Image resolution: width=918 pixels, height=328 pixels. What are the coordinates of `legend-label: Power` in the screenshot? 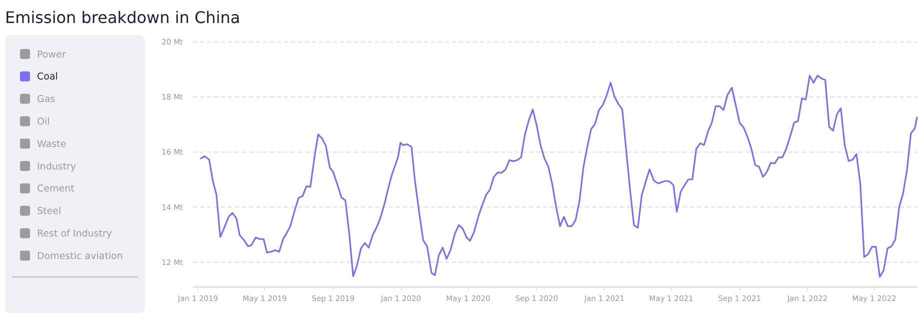 It's located at (51, 54).